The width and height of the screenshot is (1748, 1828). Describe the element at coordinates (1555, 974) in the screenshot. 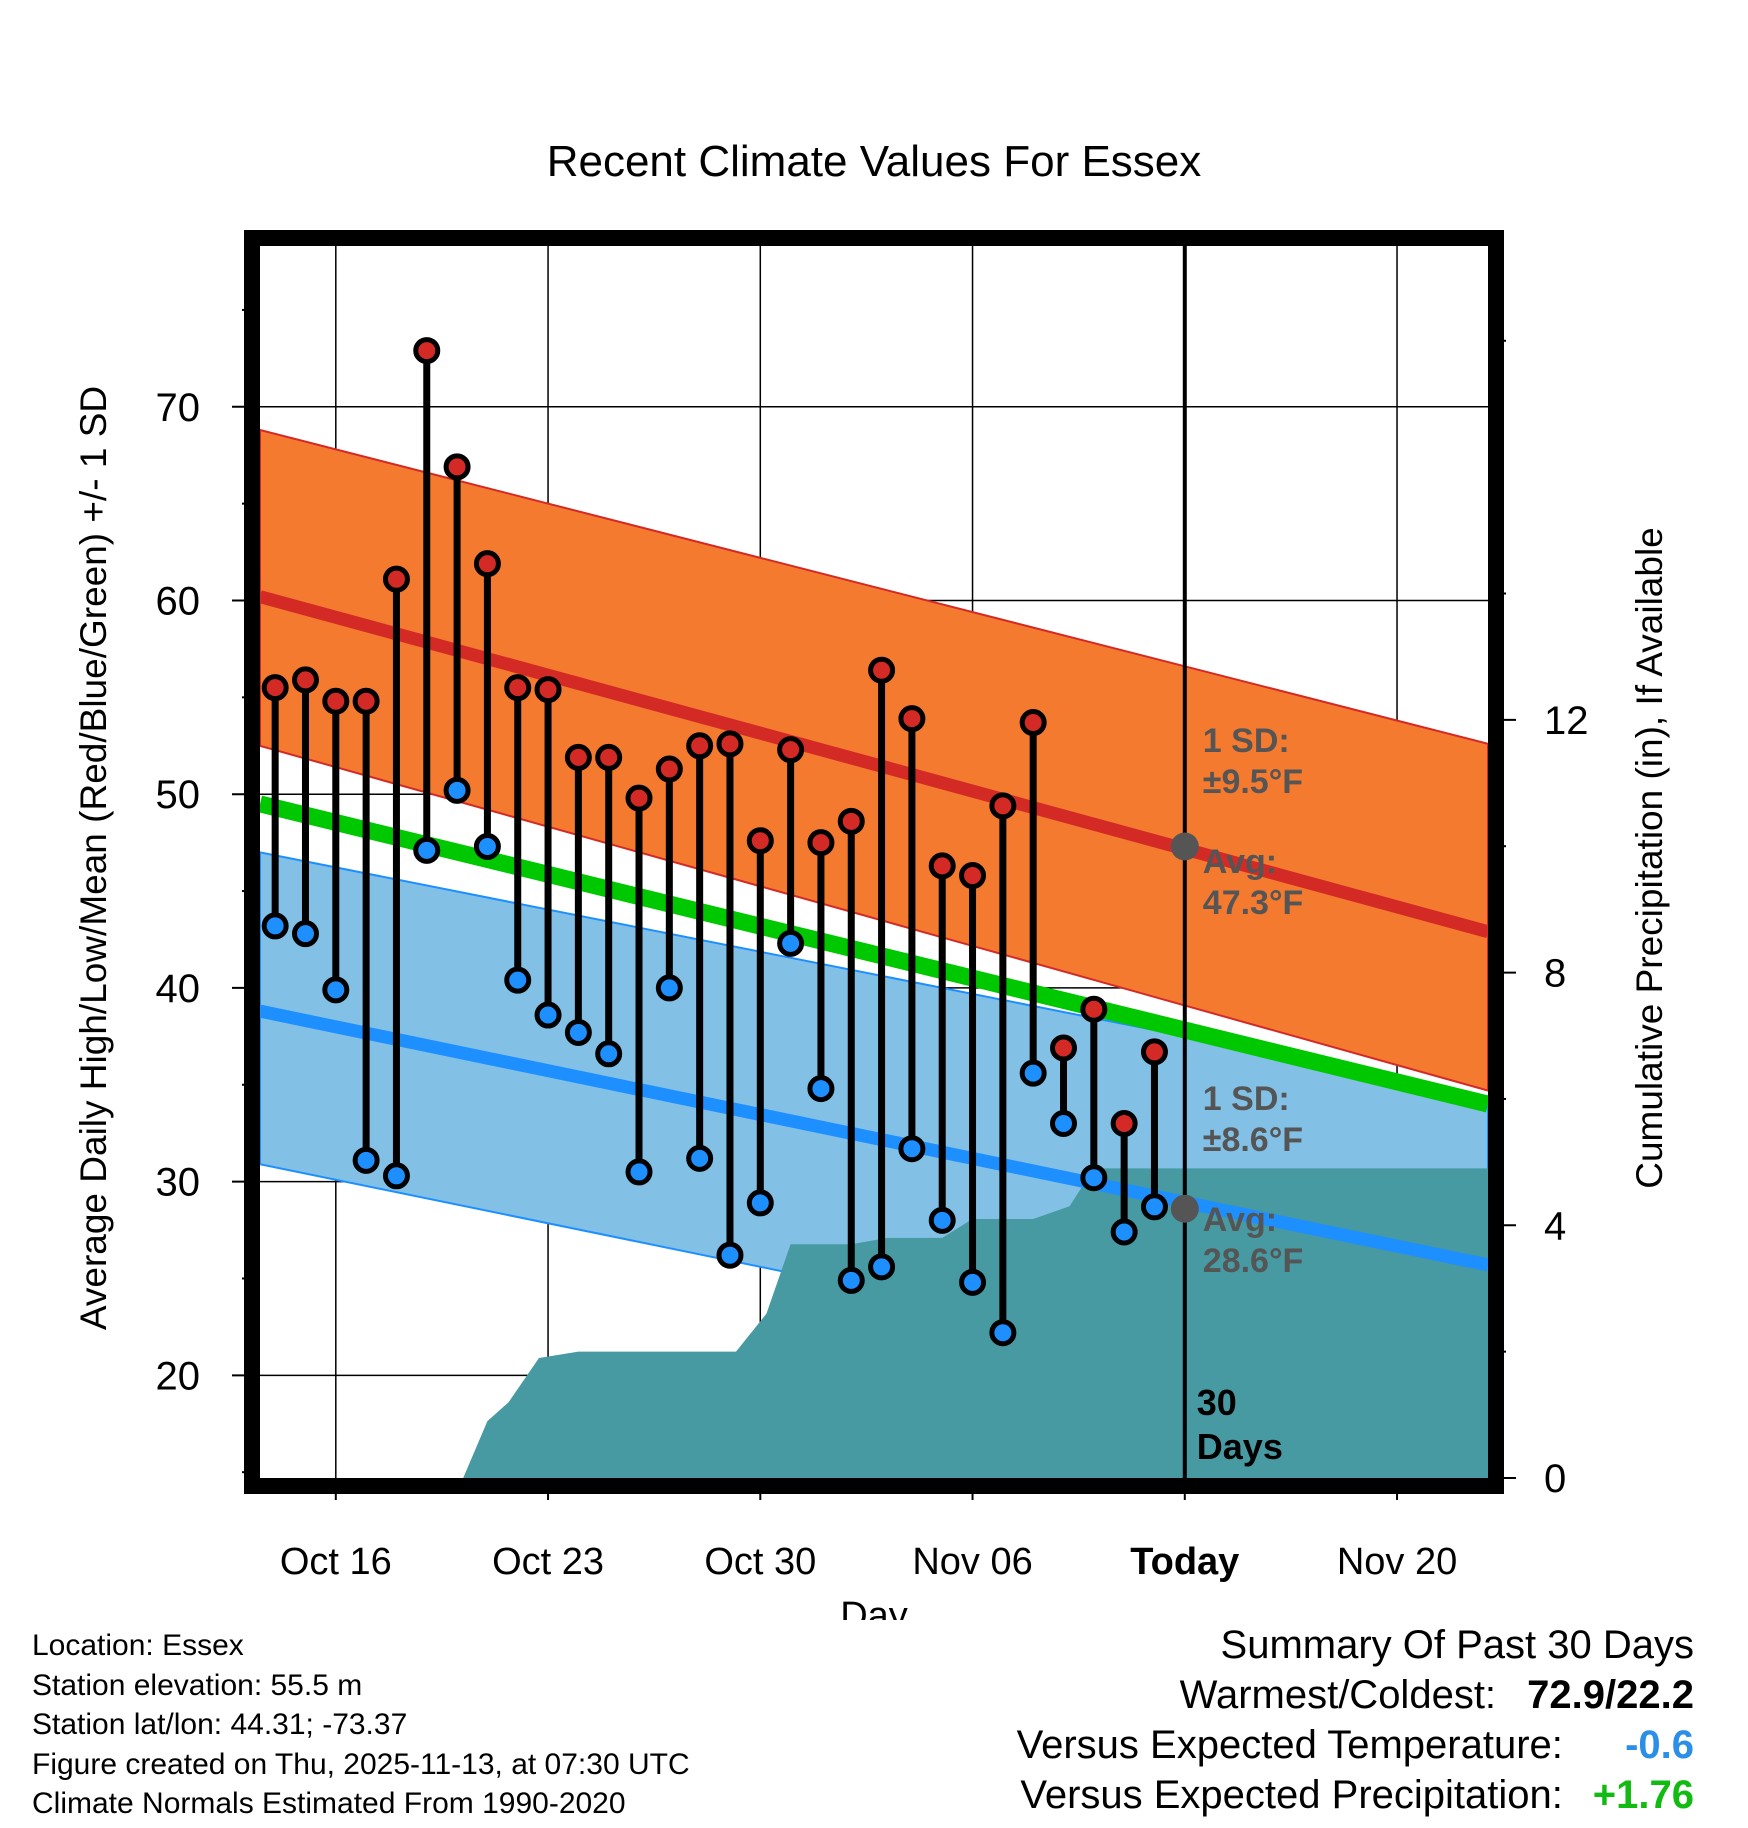

I see `y-tick-label-right: 8` at that location.